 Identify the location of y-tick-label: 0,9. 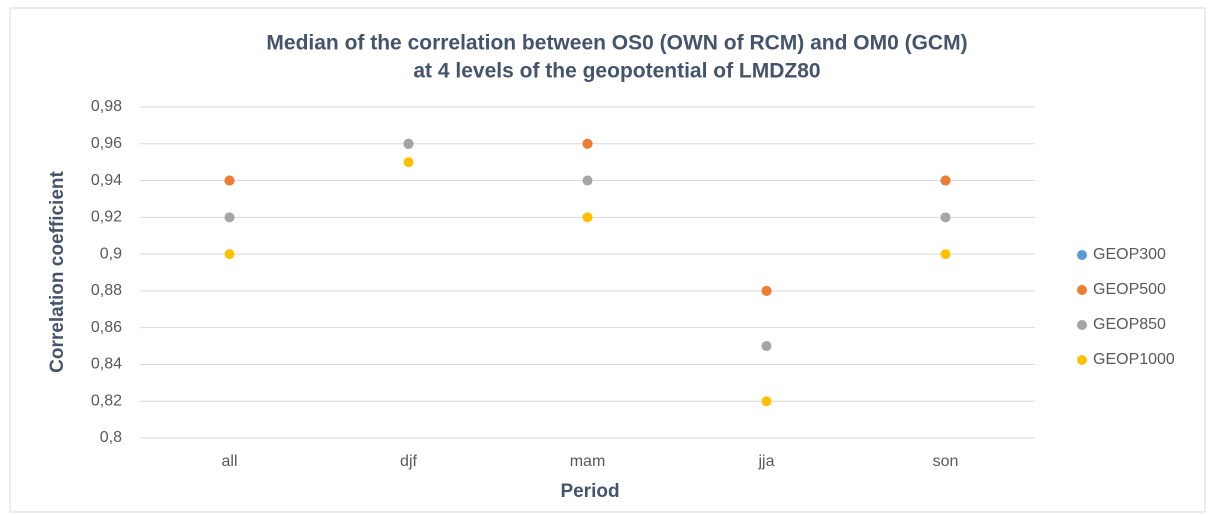
(111, 253).